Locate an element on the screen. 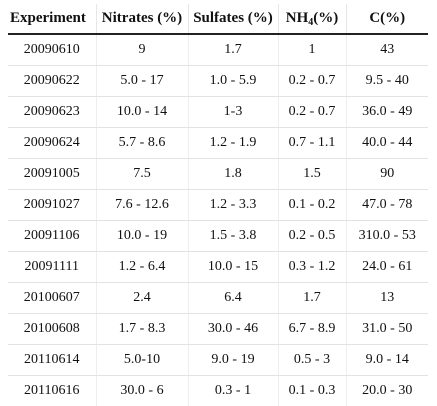 This screenshot has width=437, height=406. table-row: 20110614 5.0-10 9.0 - 19 0.5 - 3 9.0 - 14 is located at coordinates (218, 360).